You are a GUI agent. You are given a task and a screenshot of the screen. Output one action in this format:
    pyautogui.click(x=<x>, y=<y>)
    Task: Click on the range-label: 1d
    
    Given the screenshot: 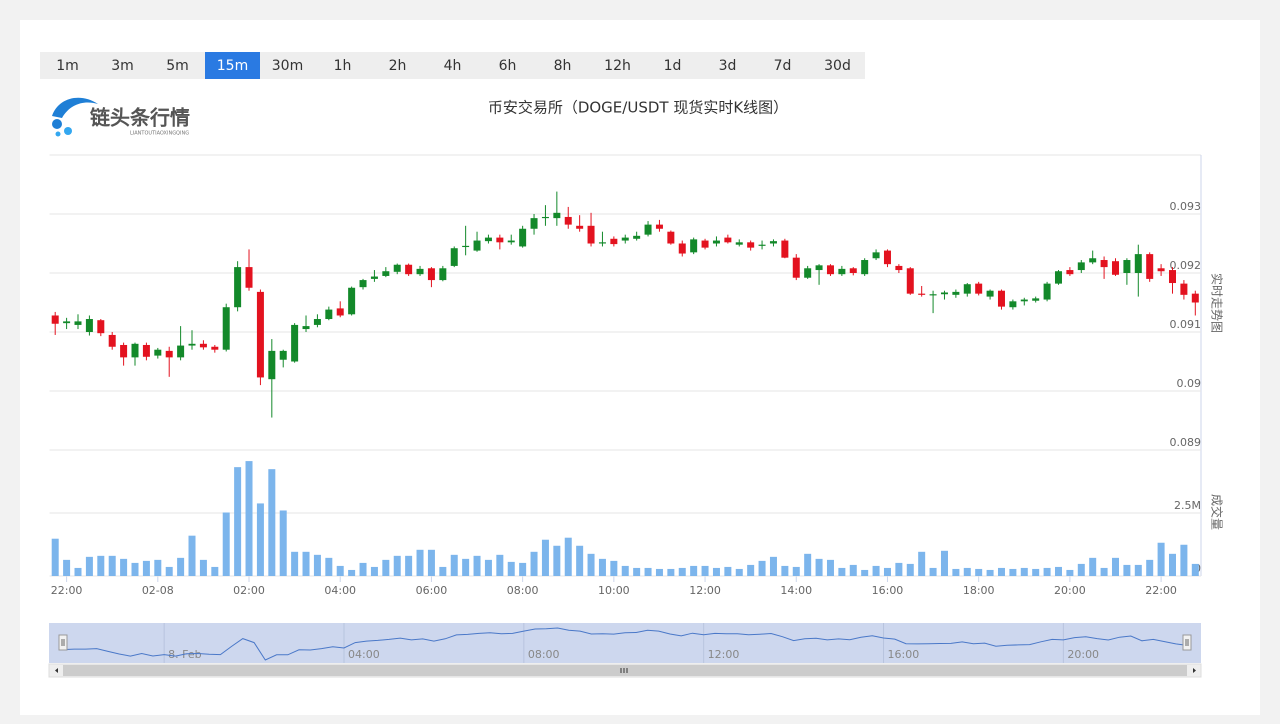 What is the action you would take?
    pyautogui.click(x=673, y=66)
    